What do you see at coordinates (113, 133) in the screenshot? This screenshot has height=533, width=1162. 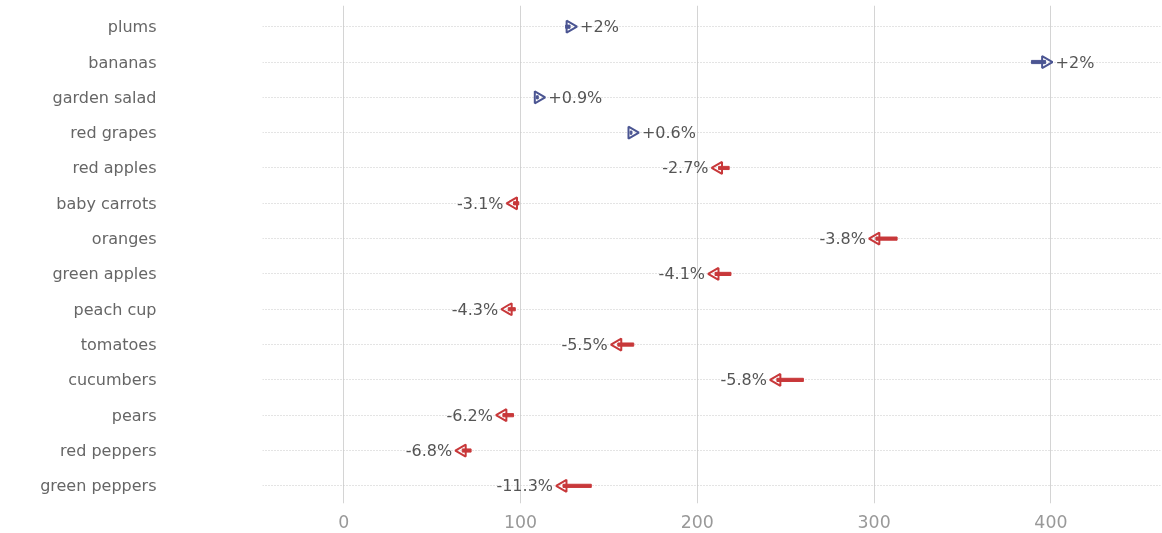 I see `y-tick-label: red grapes` at bounding box center [113, 133].